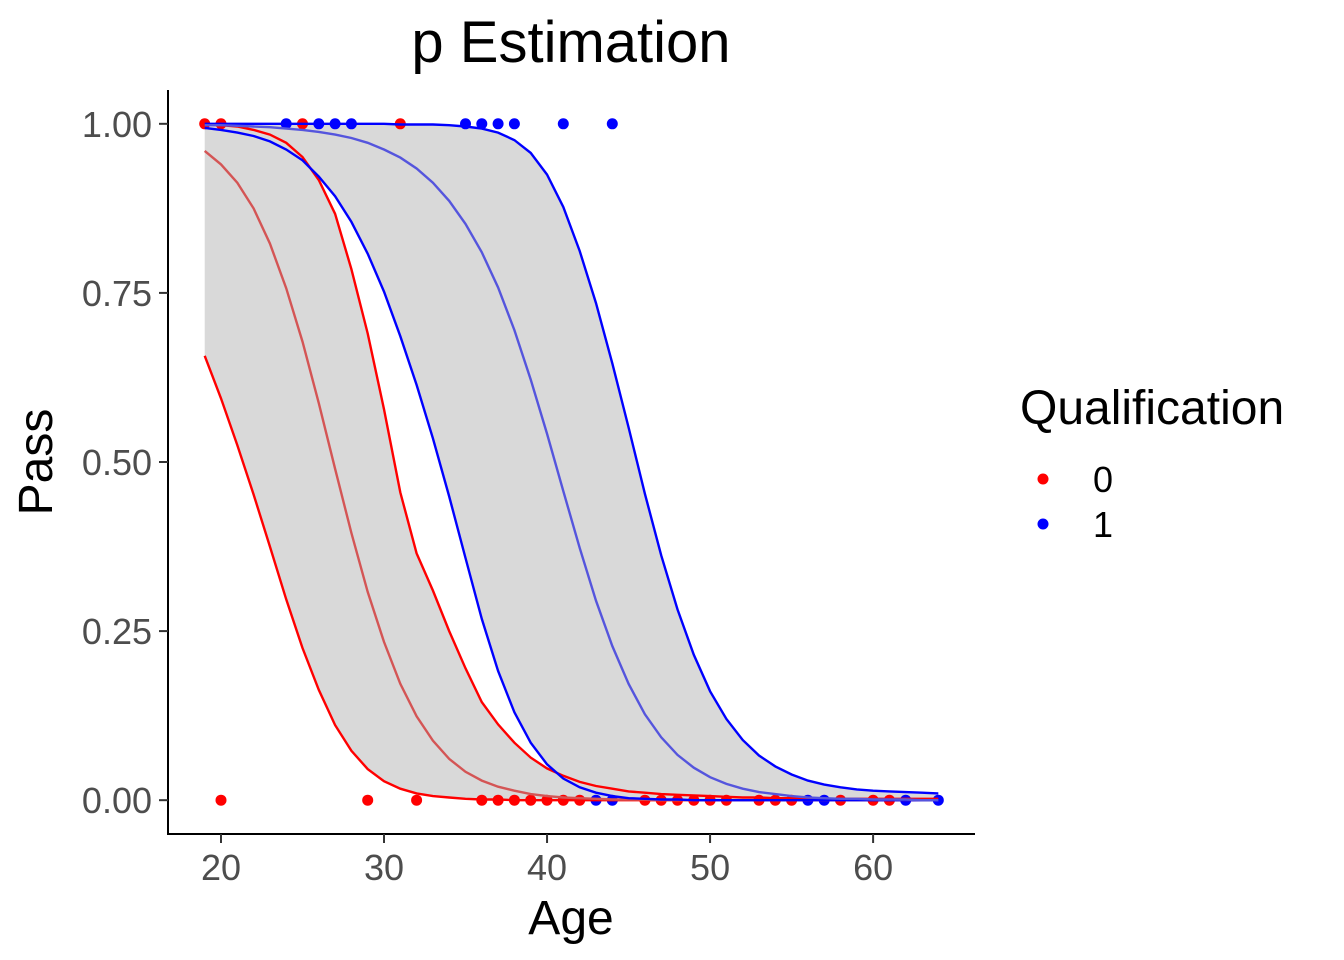 This screenshot has width=1344, height=960. I want to click on y-axis-ticks: 0.00 0.25 0.50 0.75 1.00, so click(125, 462).